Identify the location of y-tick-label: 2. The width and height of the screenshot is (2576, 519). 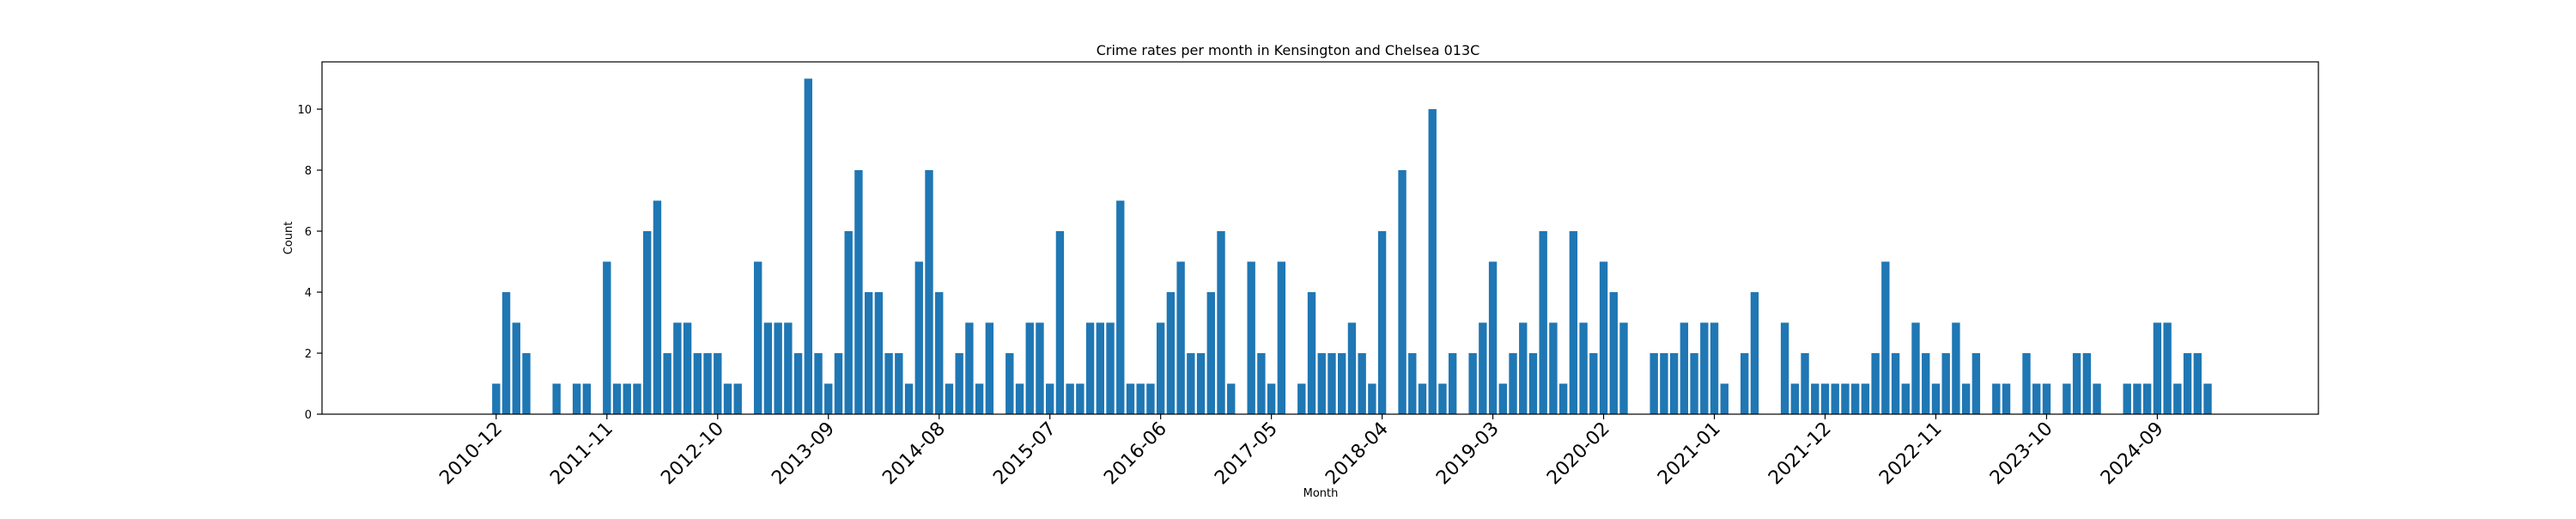
(308, 354).